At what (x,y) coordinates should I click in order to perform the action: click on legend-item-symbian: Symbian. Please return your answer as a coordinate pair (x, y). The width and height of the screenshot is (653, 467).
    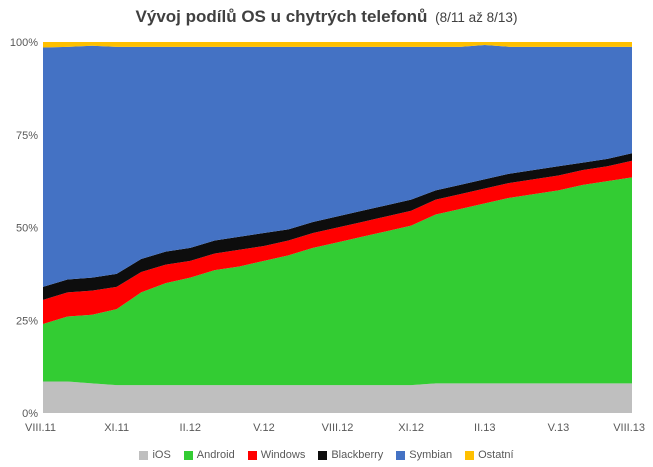
    Looking at the image, I should click on (424, 455).